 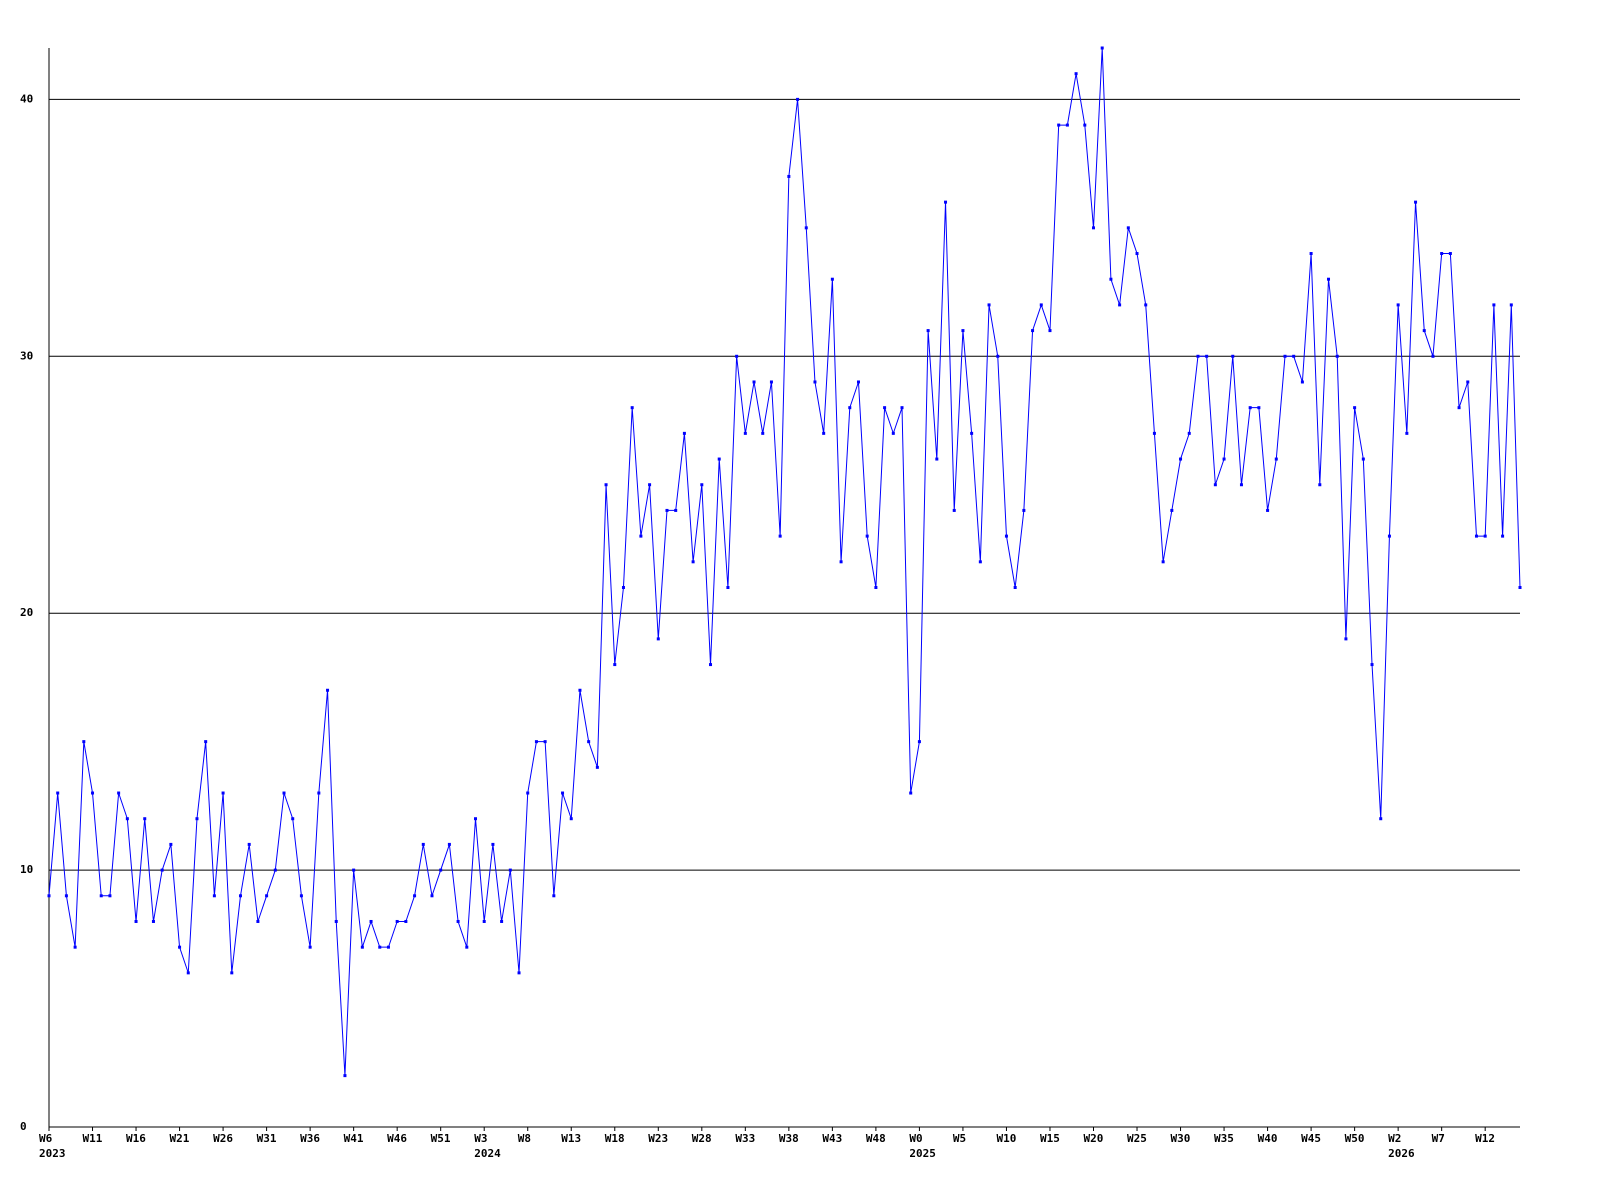 I want to click on x-year-label: 2023, so click(x=52, y=1153).